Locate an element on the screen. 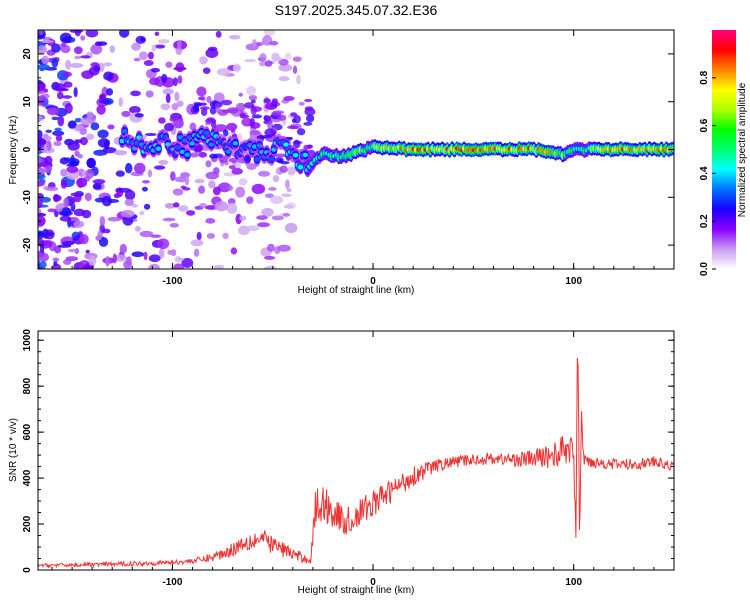  y-tick-label: 600 is located at coordinates (27, 431).